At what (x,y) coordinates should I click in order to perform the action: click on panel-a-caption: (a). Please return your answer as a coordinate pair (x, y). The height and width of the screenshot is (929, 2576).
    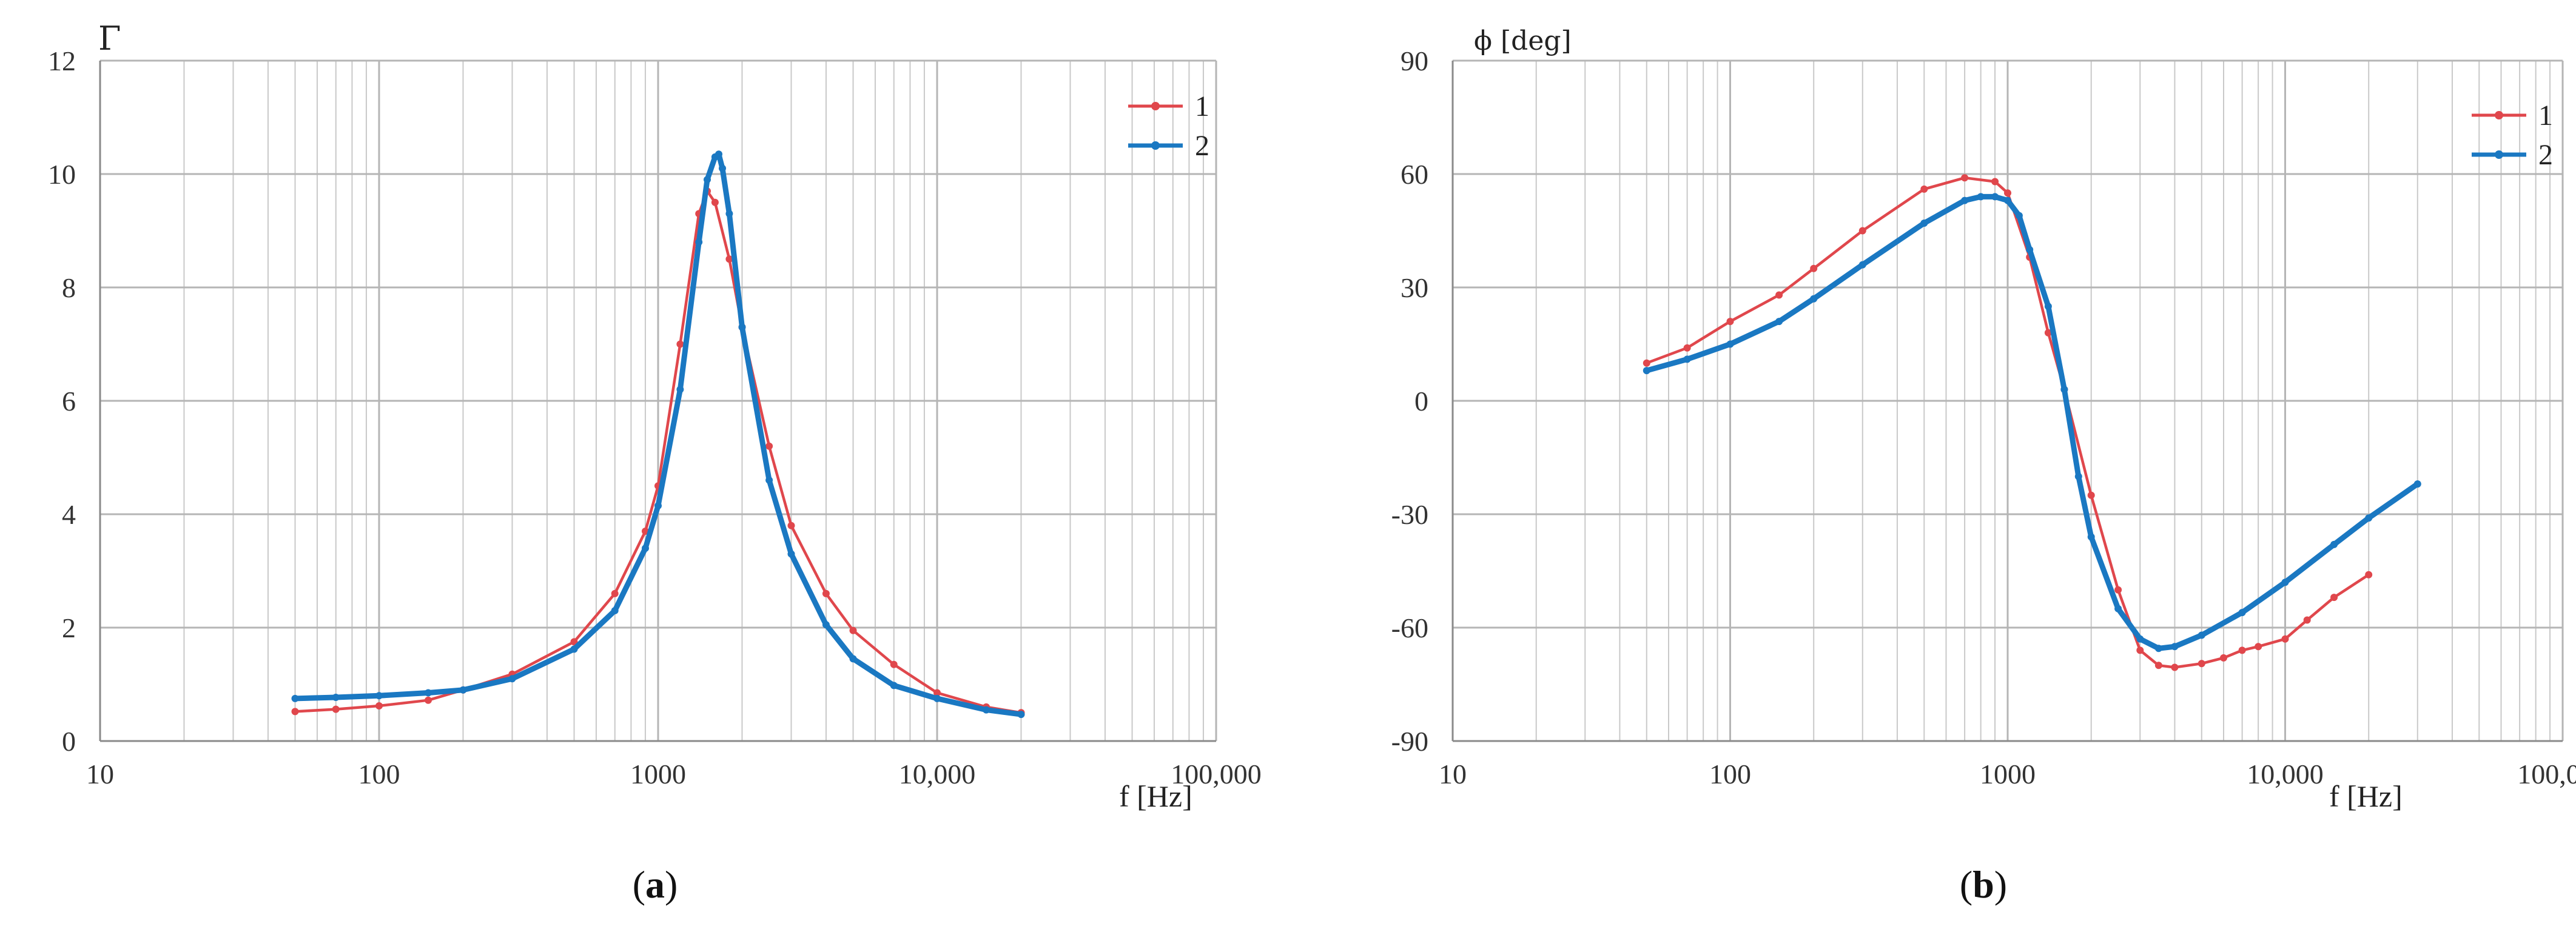
    Looking at the image, I should click on (655, 884).